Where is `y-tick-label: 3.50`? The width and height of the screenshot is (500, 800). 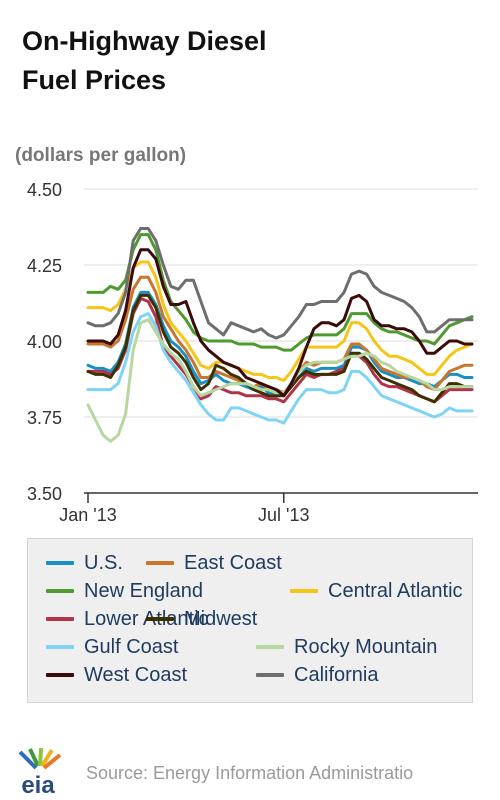
y-tick-label: 3.50 is located at coordinates (44, 494).